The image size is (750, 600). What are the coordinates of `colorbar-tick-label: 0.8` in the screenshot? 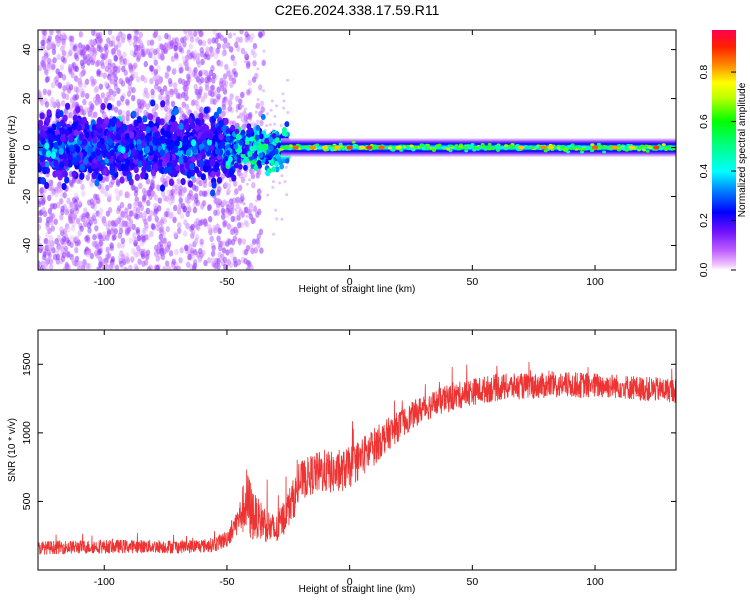 It's located at (704, 72).